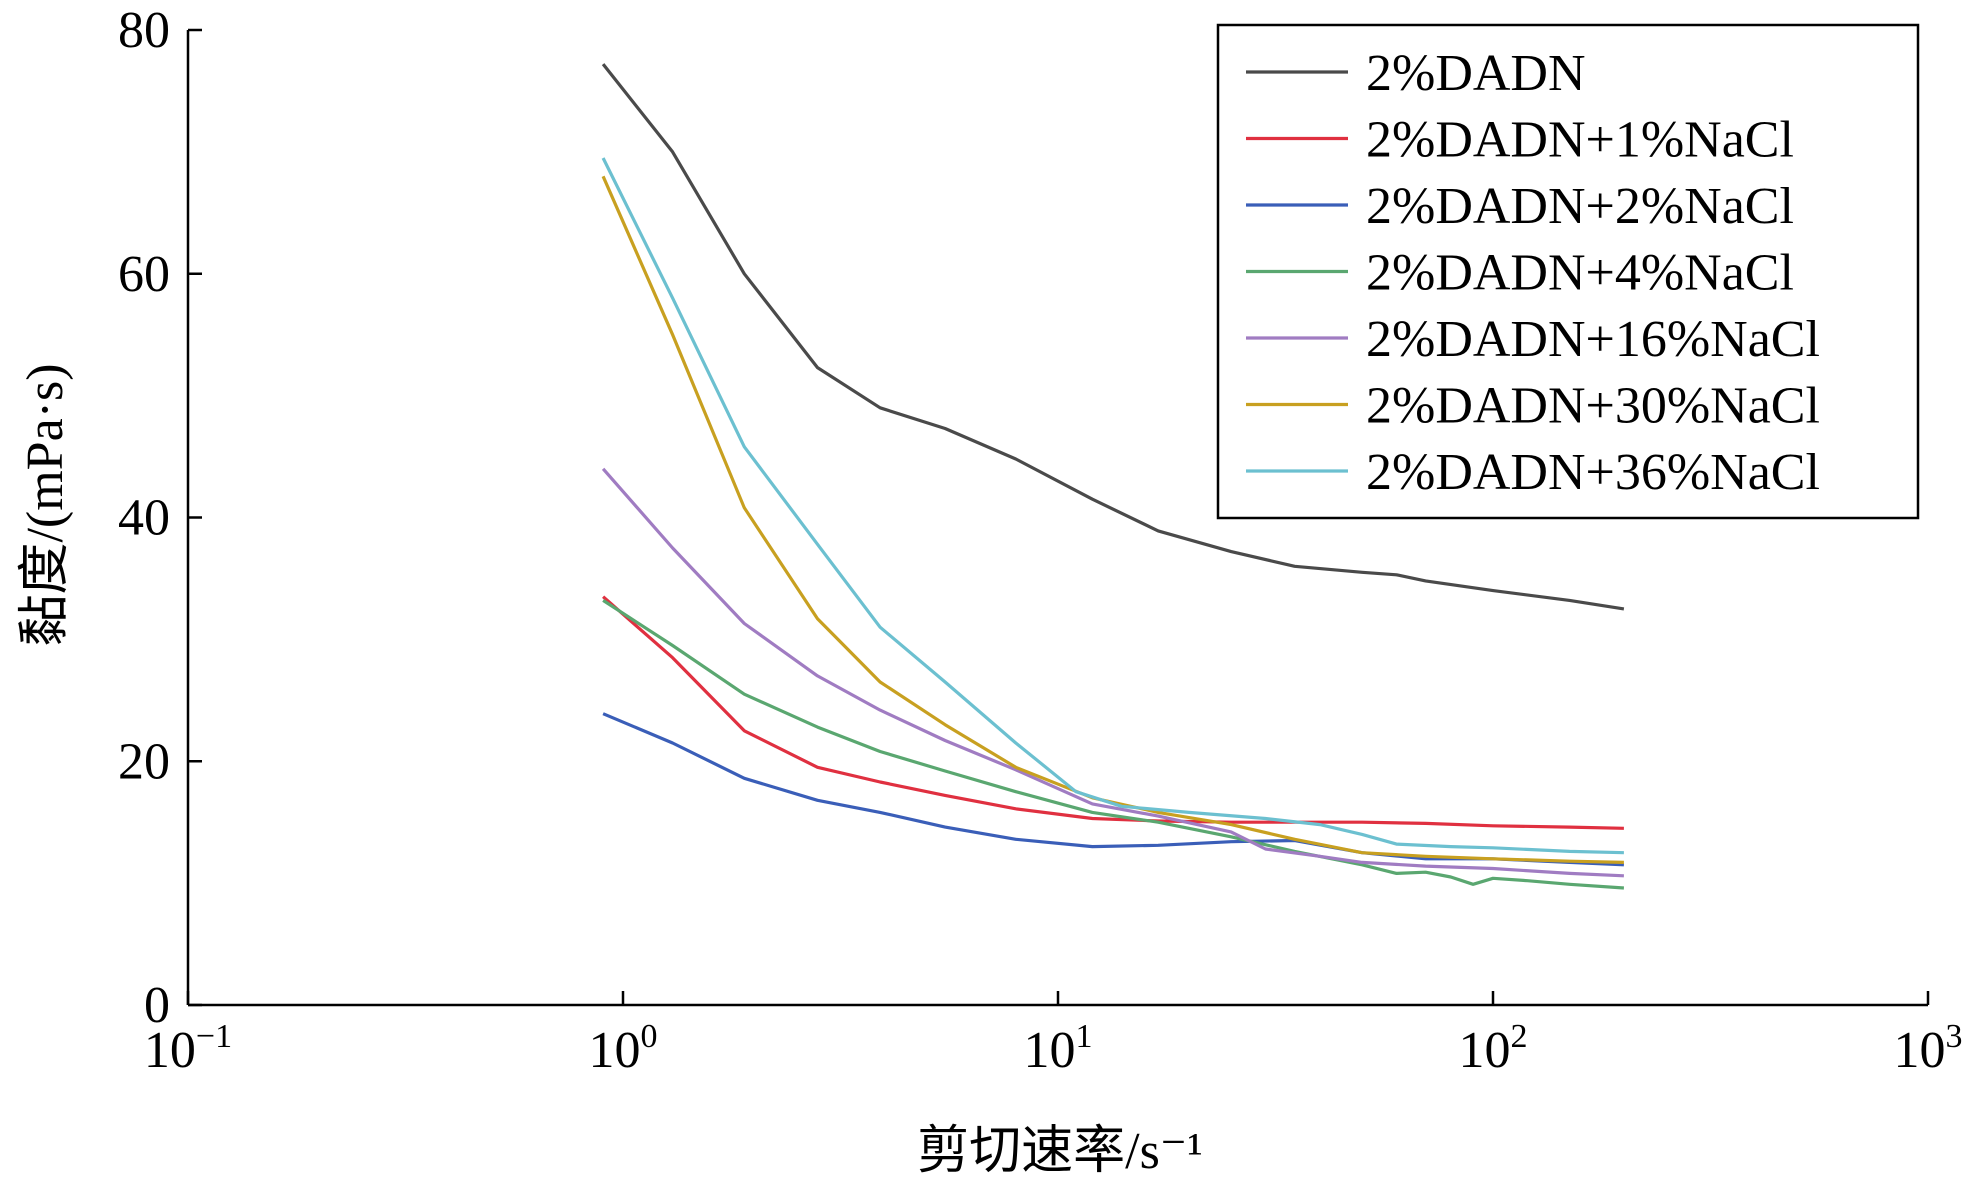 The image size is (1982, 1194). I want to click on y-tick-label: 60, so click(144, 274).